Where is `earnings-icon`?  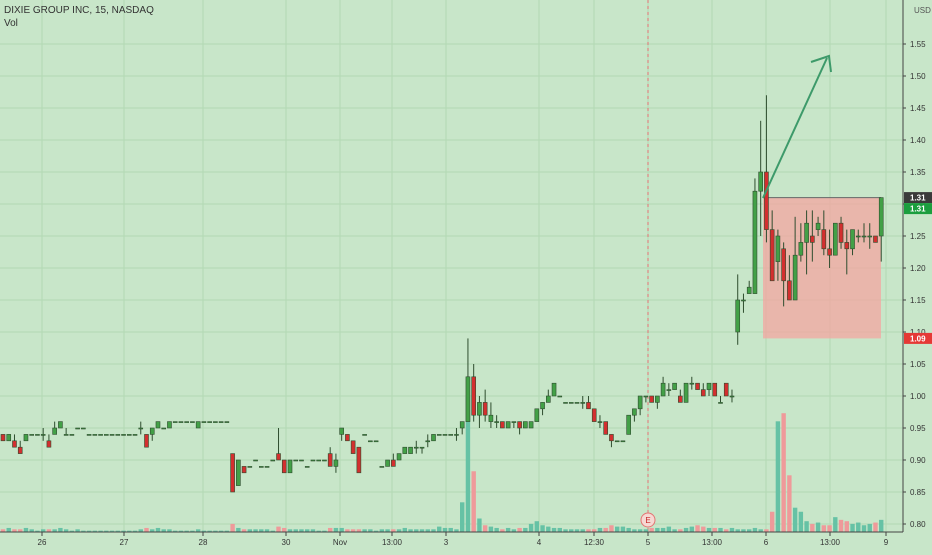 earnings-icon is located at coordinates (648, 520).